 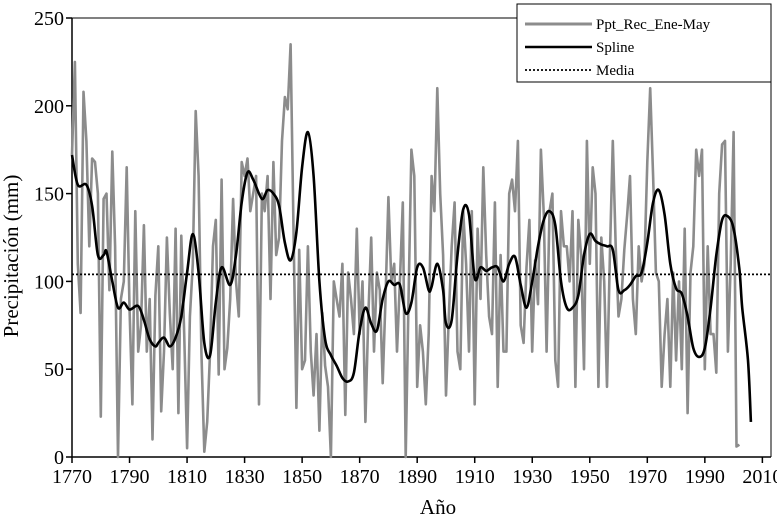 I want to click on x-tick-label: 1790, so click(x=130, y=477).